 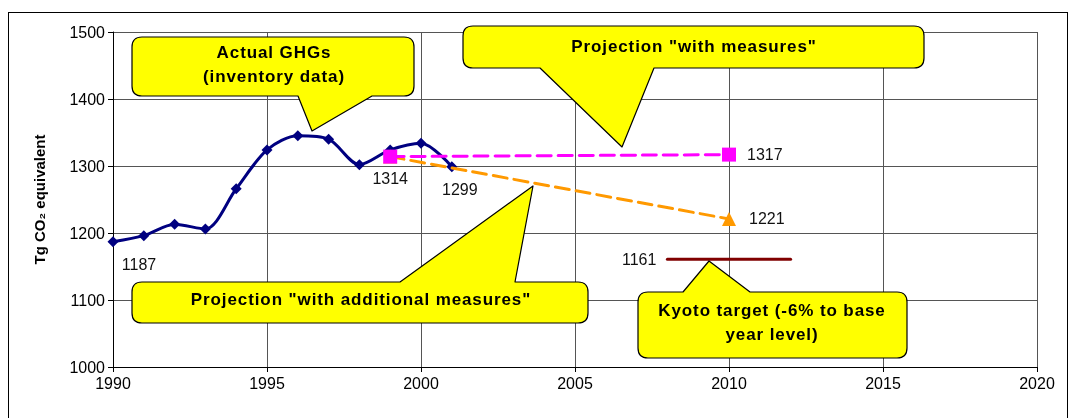 I want to click on data-label: 1161, so click(x=639, y=259).